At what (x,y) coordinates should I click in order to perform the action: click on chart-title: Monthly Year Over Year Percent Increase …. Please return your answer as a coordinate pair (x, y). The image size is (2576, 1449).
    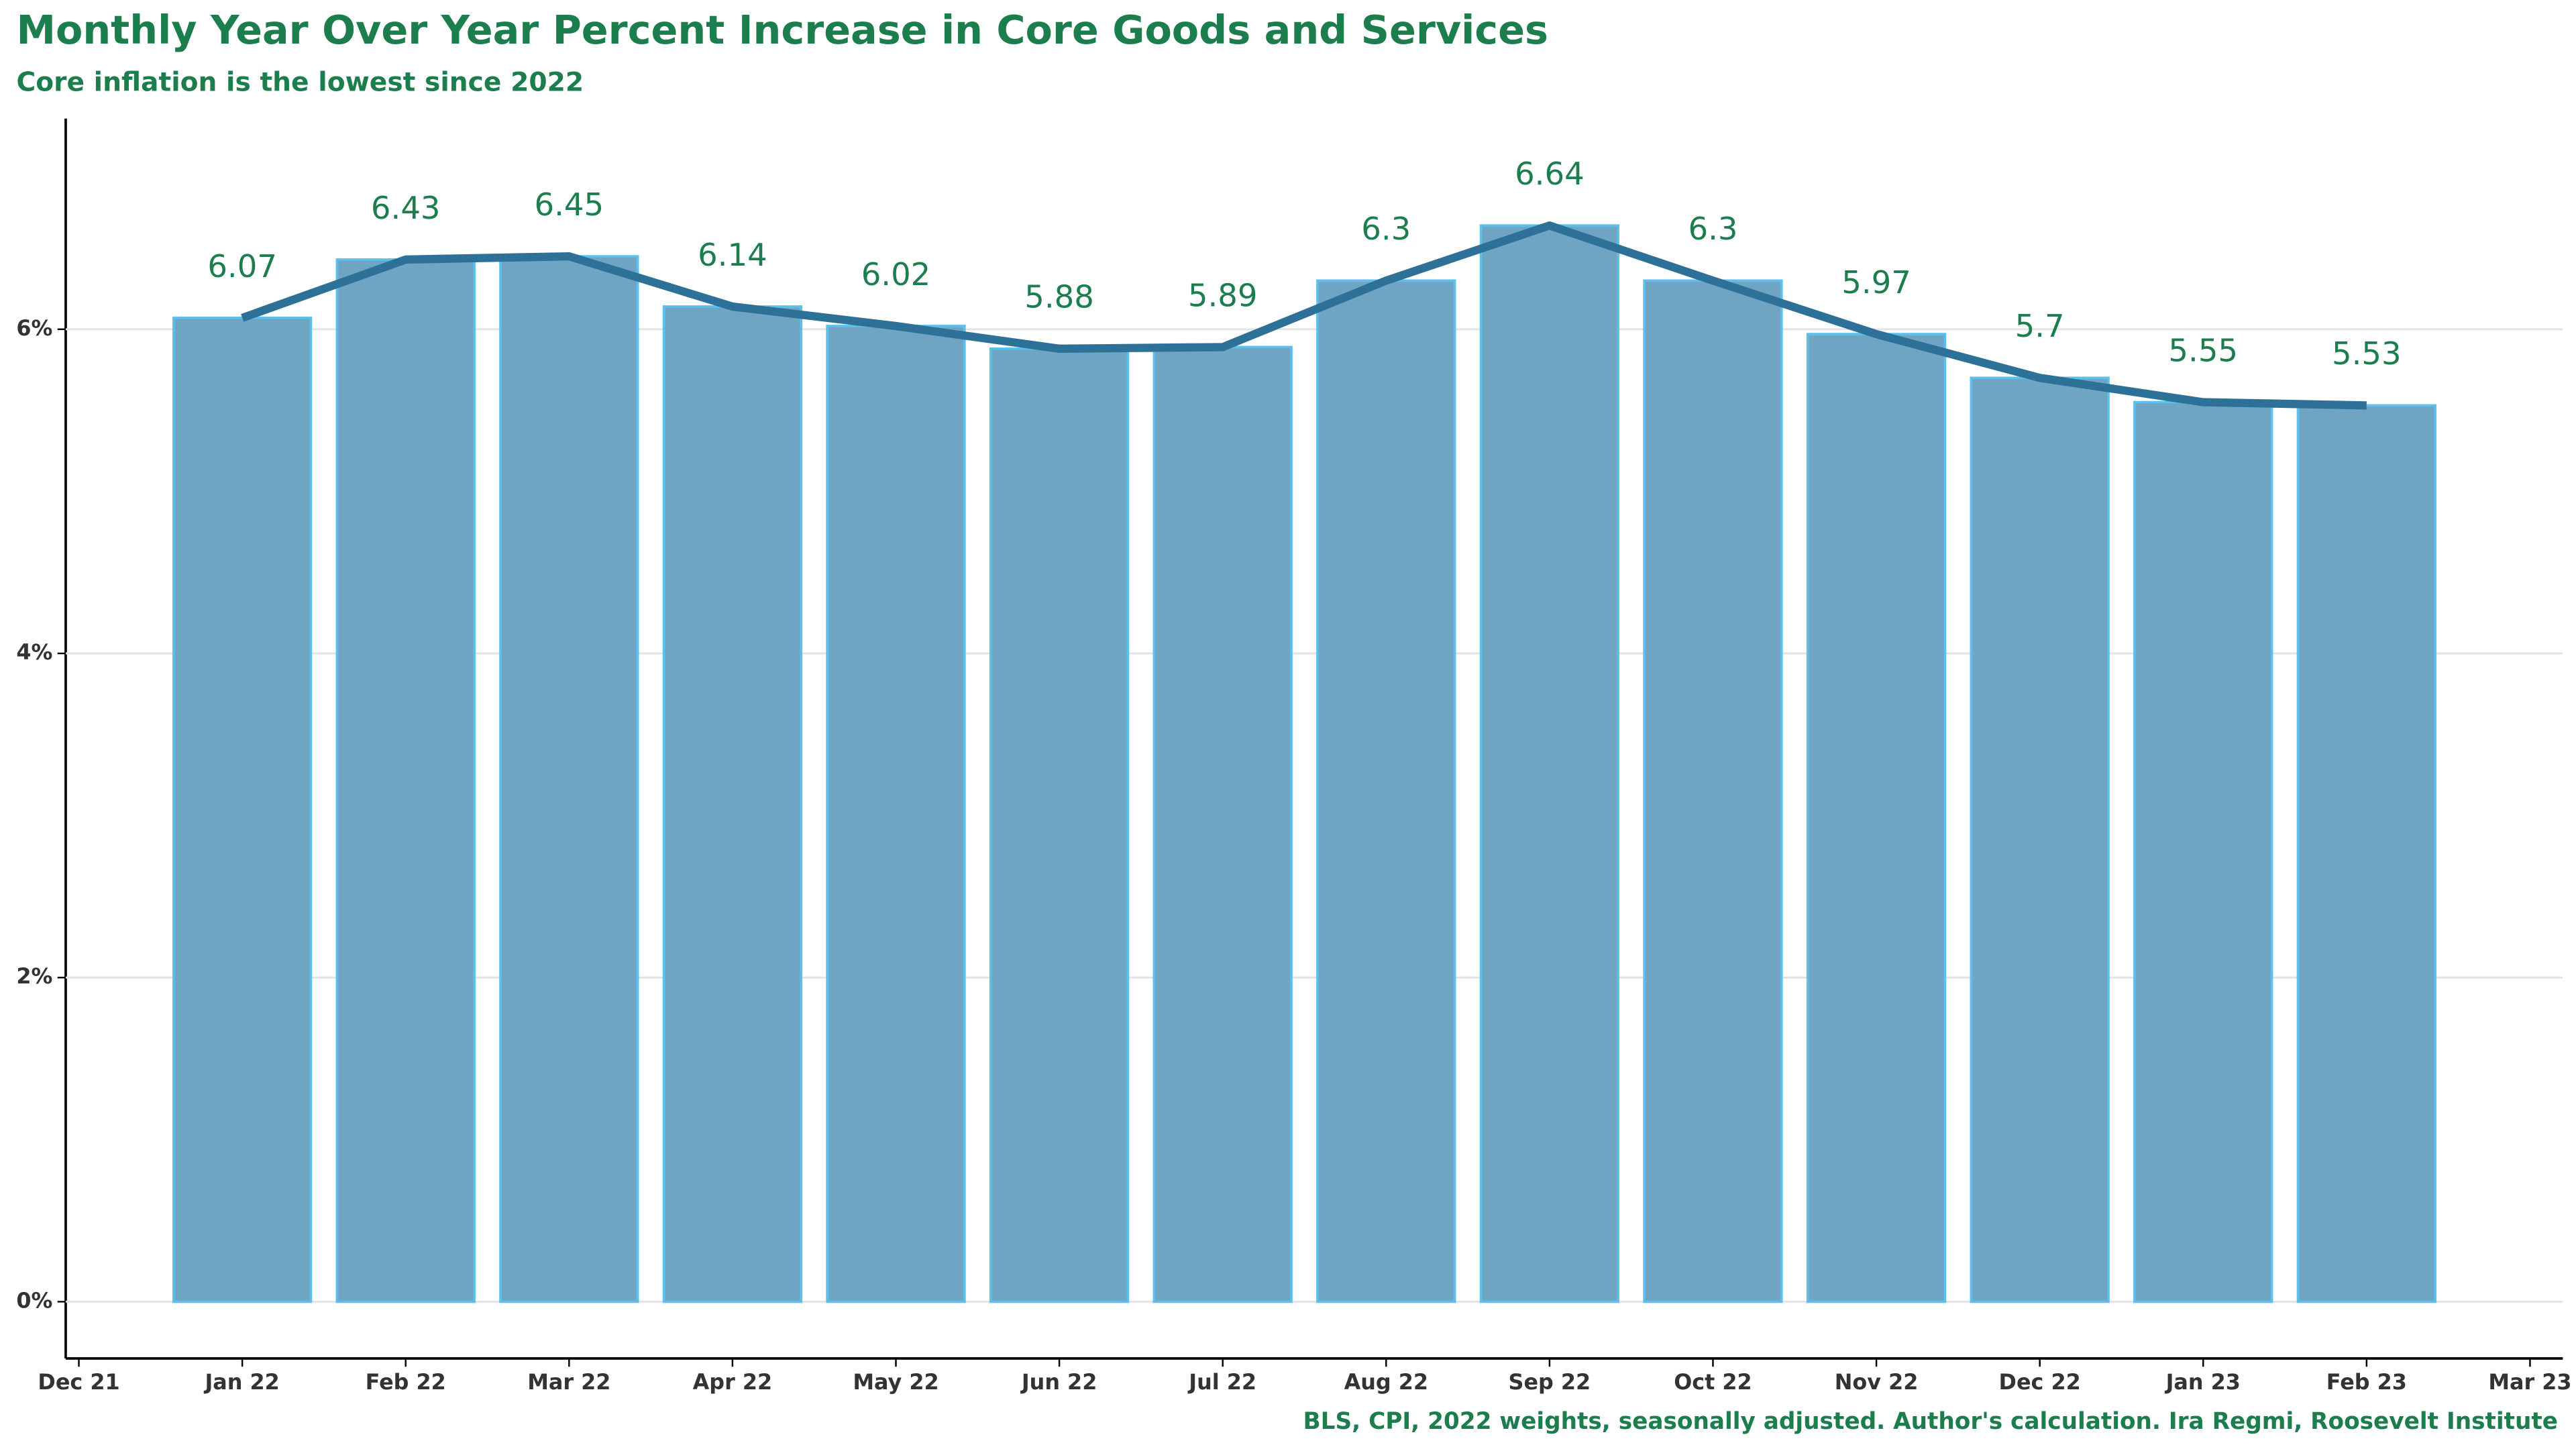
    Looking at the image, I should click on (782, 30).